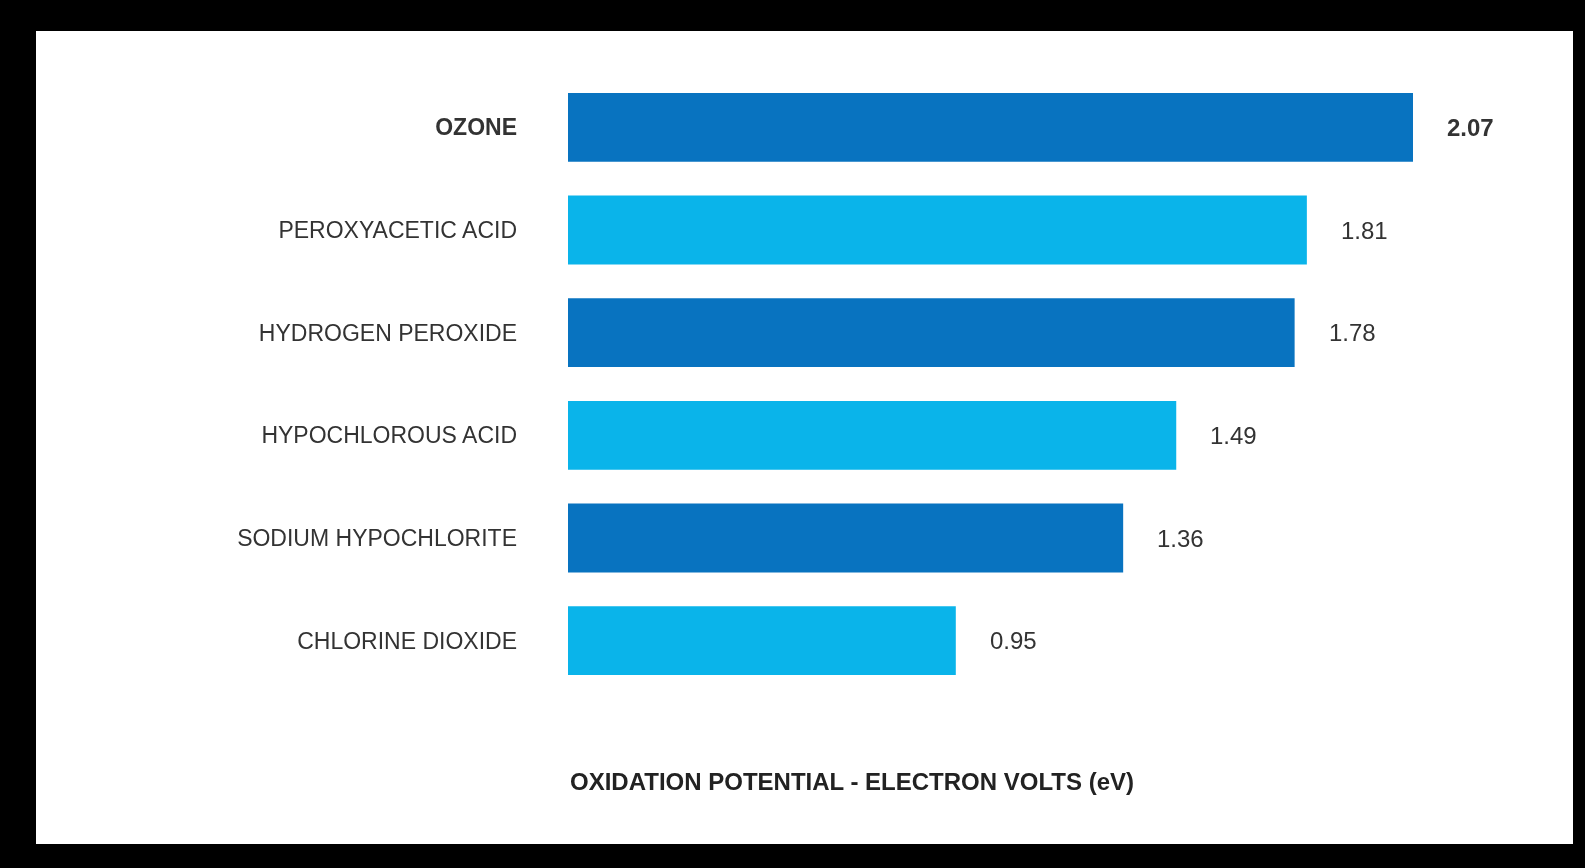 This screenshot has width=1585, height=868. Describe the element at coordinates (407, 640) in the screenshot. I see `y-tick-label: CHLORINE DIOXIDE` at that location.